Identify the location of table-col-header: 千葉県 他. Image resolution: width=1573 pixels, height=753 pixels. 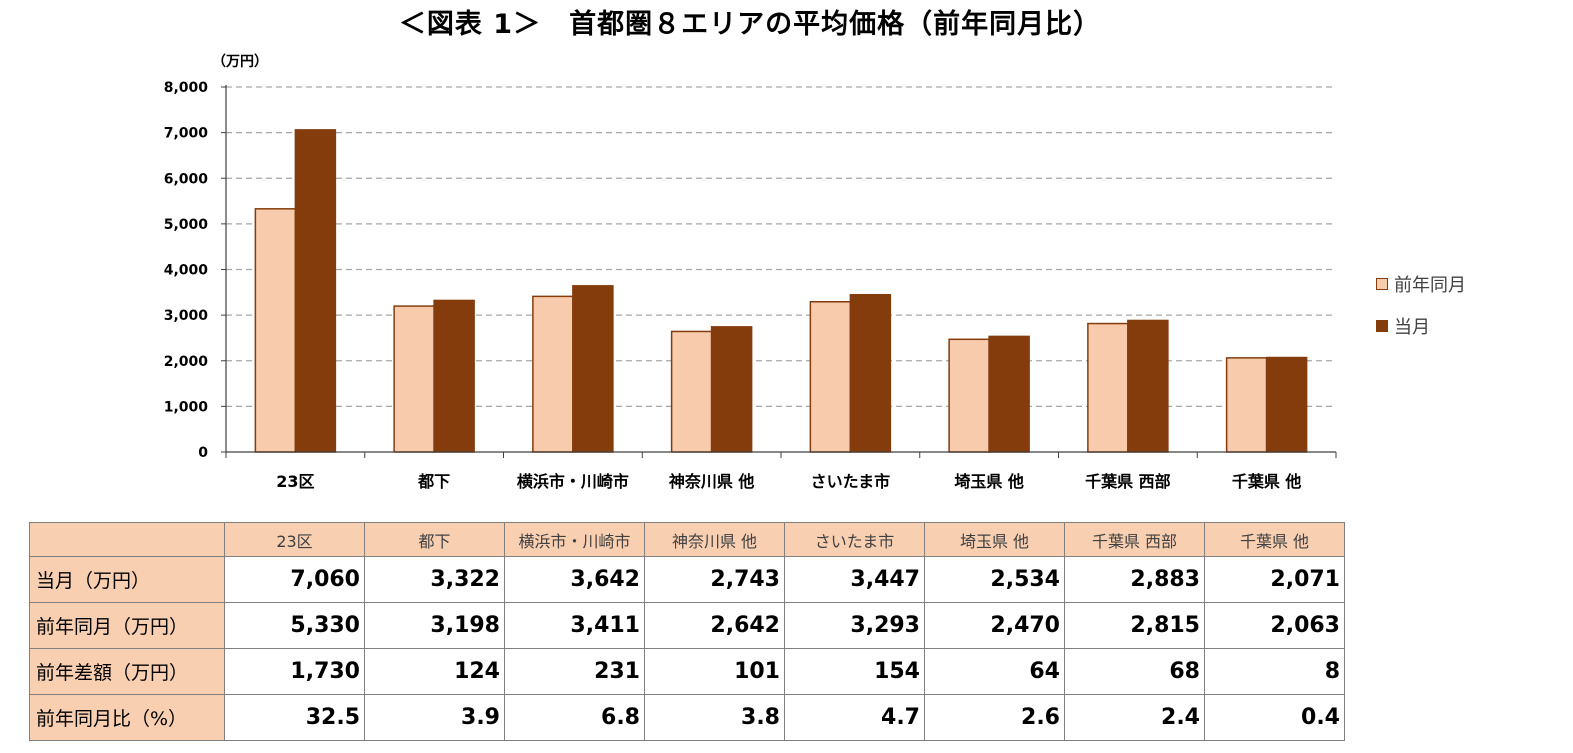
(1274, 539).